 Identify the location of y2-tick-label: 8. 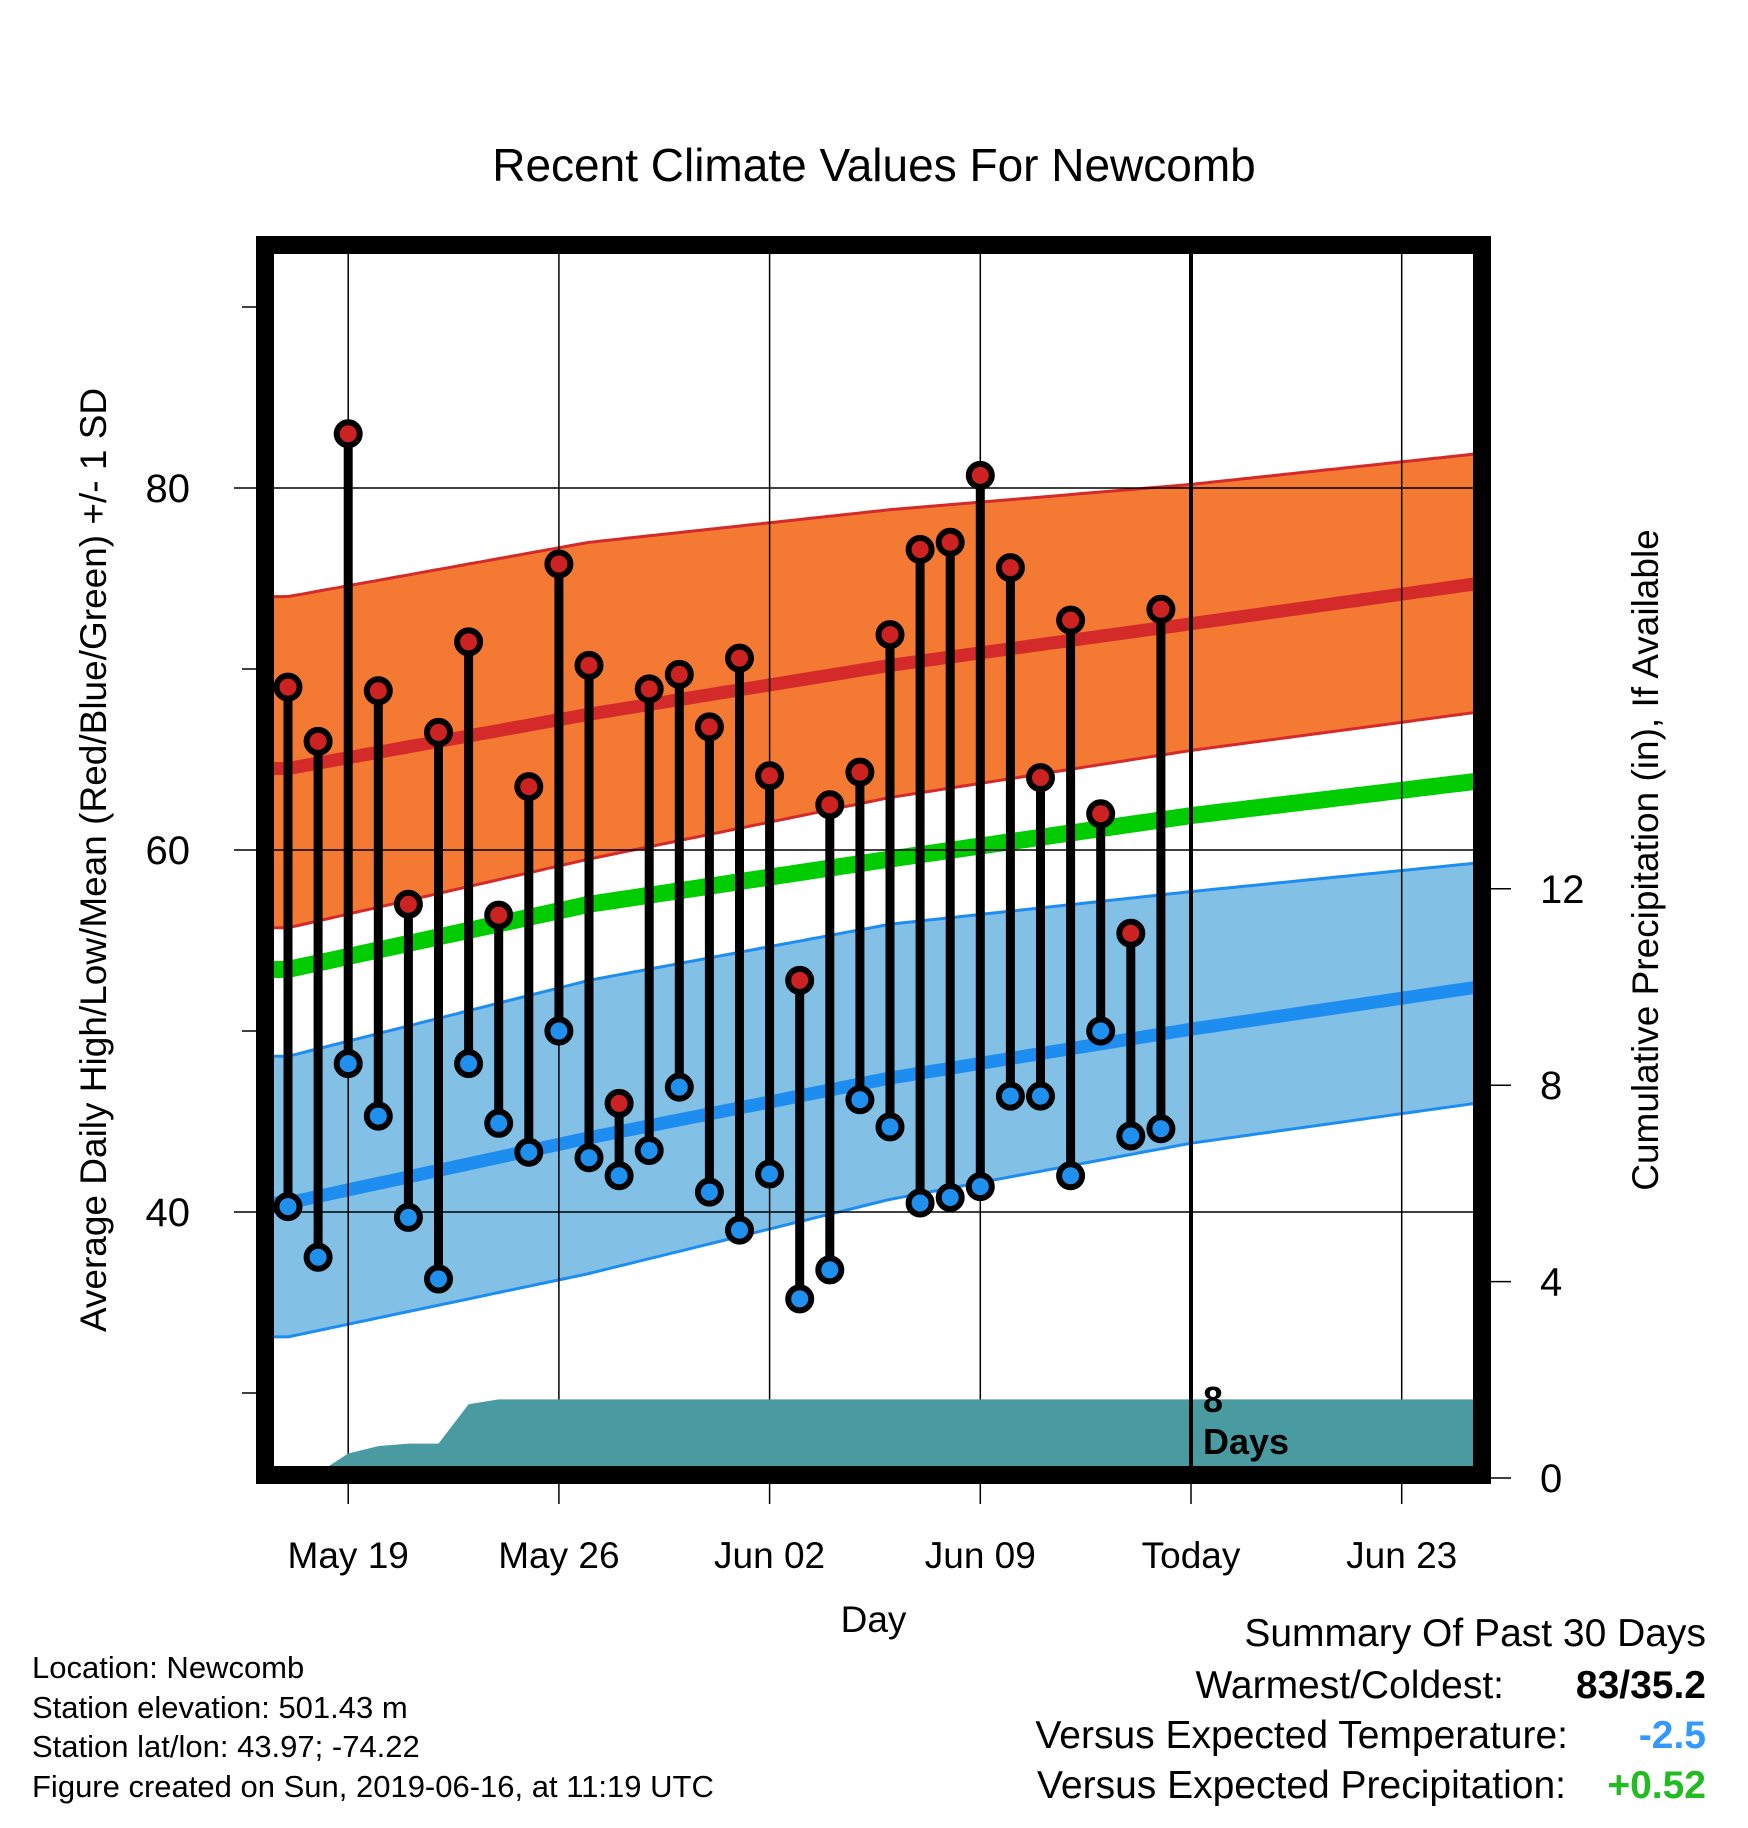
(1551, 1086).